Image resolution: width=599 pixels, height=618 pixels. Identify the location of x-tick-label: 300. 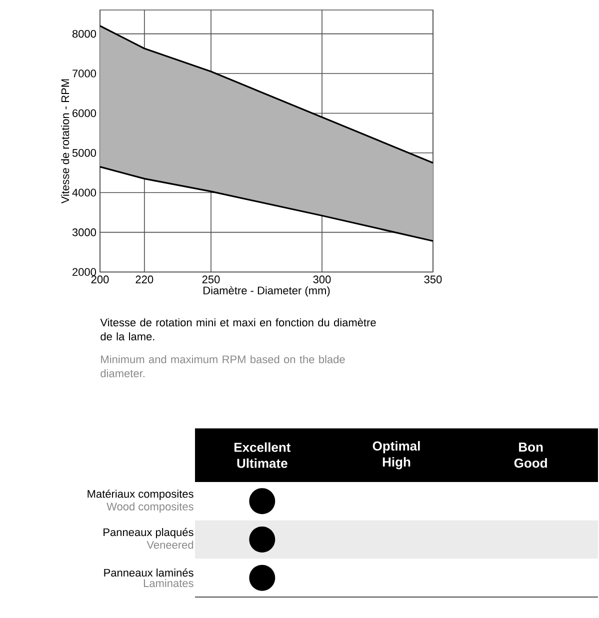
(322, 280).